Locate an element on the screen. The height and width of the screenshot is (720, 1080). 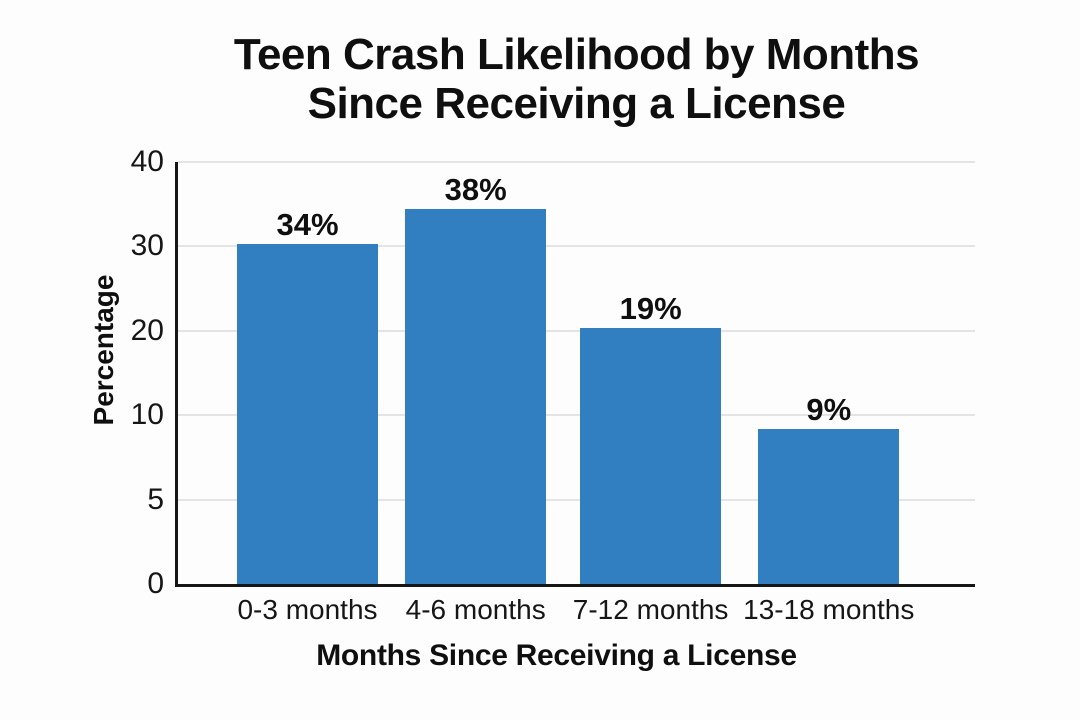
y-tick-label: 40 is located at coordinates (147, 161).